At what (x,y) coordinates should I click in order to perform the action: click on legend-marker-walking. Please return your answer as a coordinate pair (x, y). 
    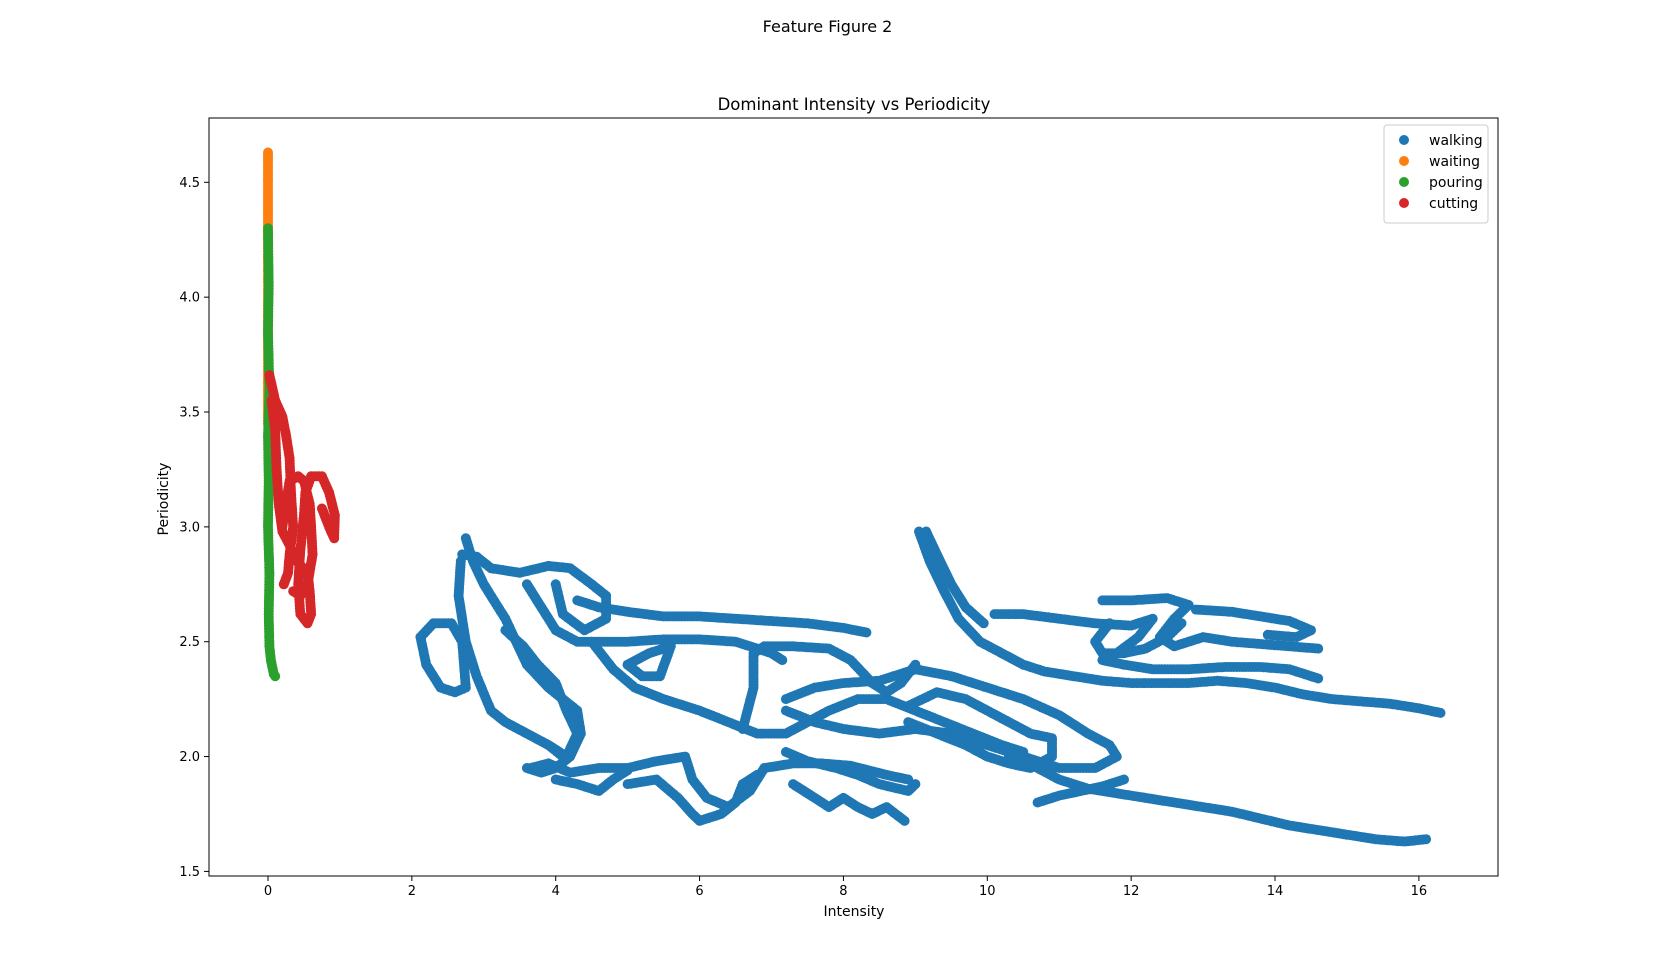
    Looking at the image, I should click on (1404, 140).